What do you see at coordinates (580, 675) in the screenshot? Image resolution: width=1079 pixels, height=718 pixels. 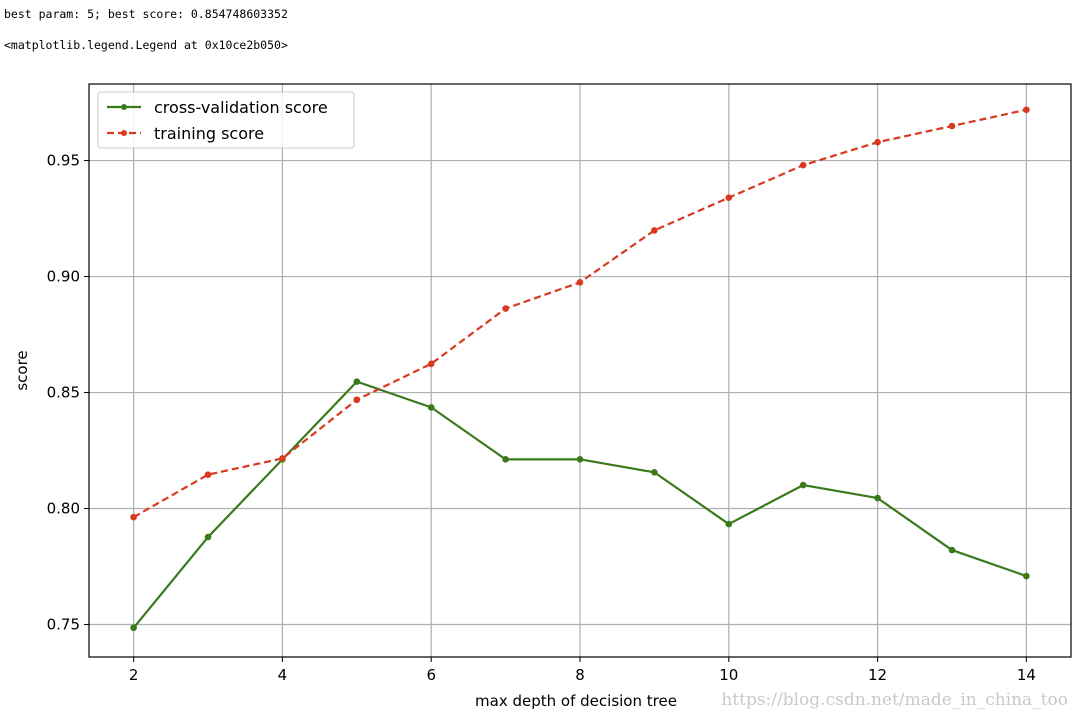 I see `x-tick-label: 8` at bounding box center [580, 675].